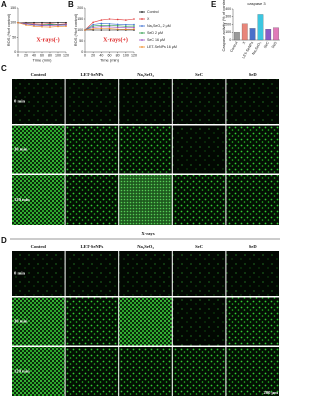  Describe the element at coordinates (39, 246) in the screenshot. I see `column-header: Control` at that location.